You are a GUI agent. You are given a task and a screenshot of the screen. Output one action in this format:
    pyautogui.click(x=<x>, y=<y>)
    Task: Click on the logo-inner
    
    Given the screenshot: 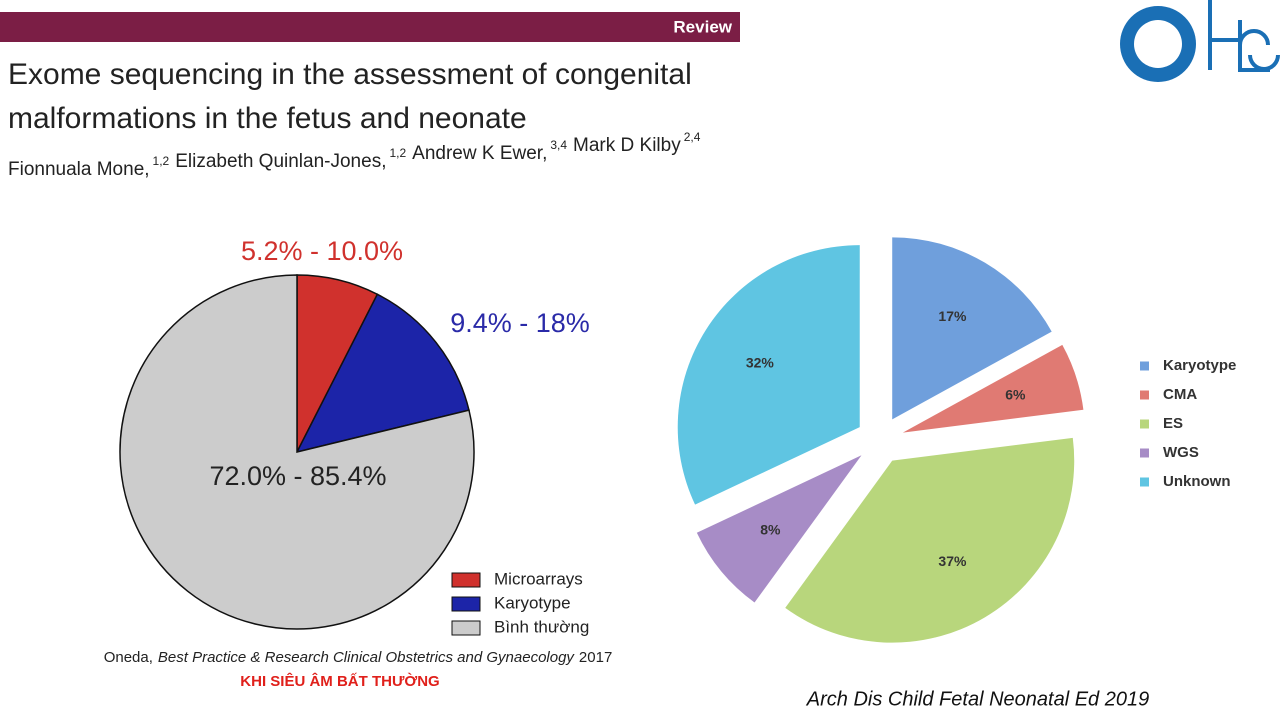 What is the action you would take?
    pyautogui.click(x=1158, y=44)
    